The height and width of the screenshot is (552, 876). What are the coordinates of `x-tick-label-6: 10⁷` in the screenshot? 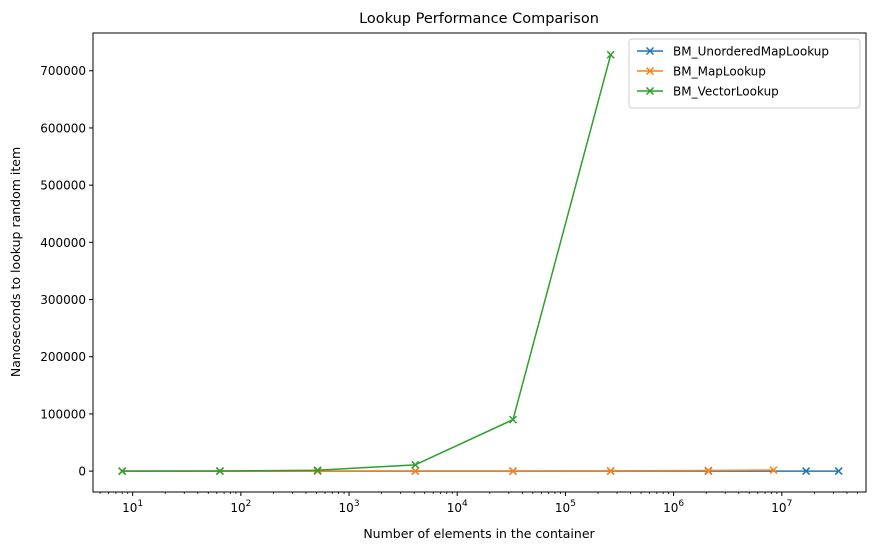 It's located at (781, 507).